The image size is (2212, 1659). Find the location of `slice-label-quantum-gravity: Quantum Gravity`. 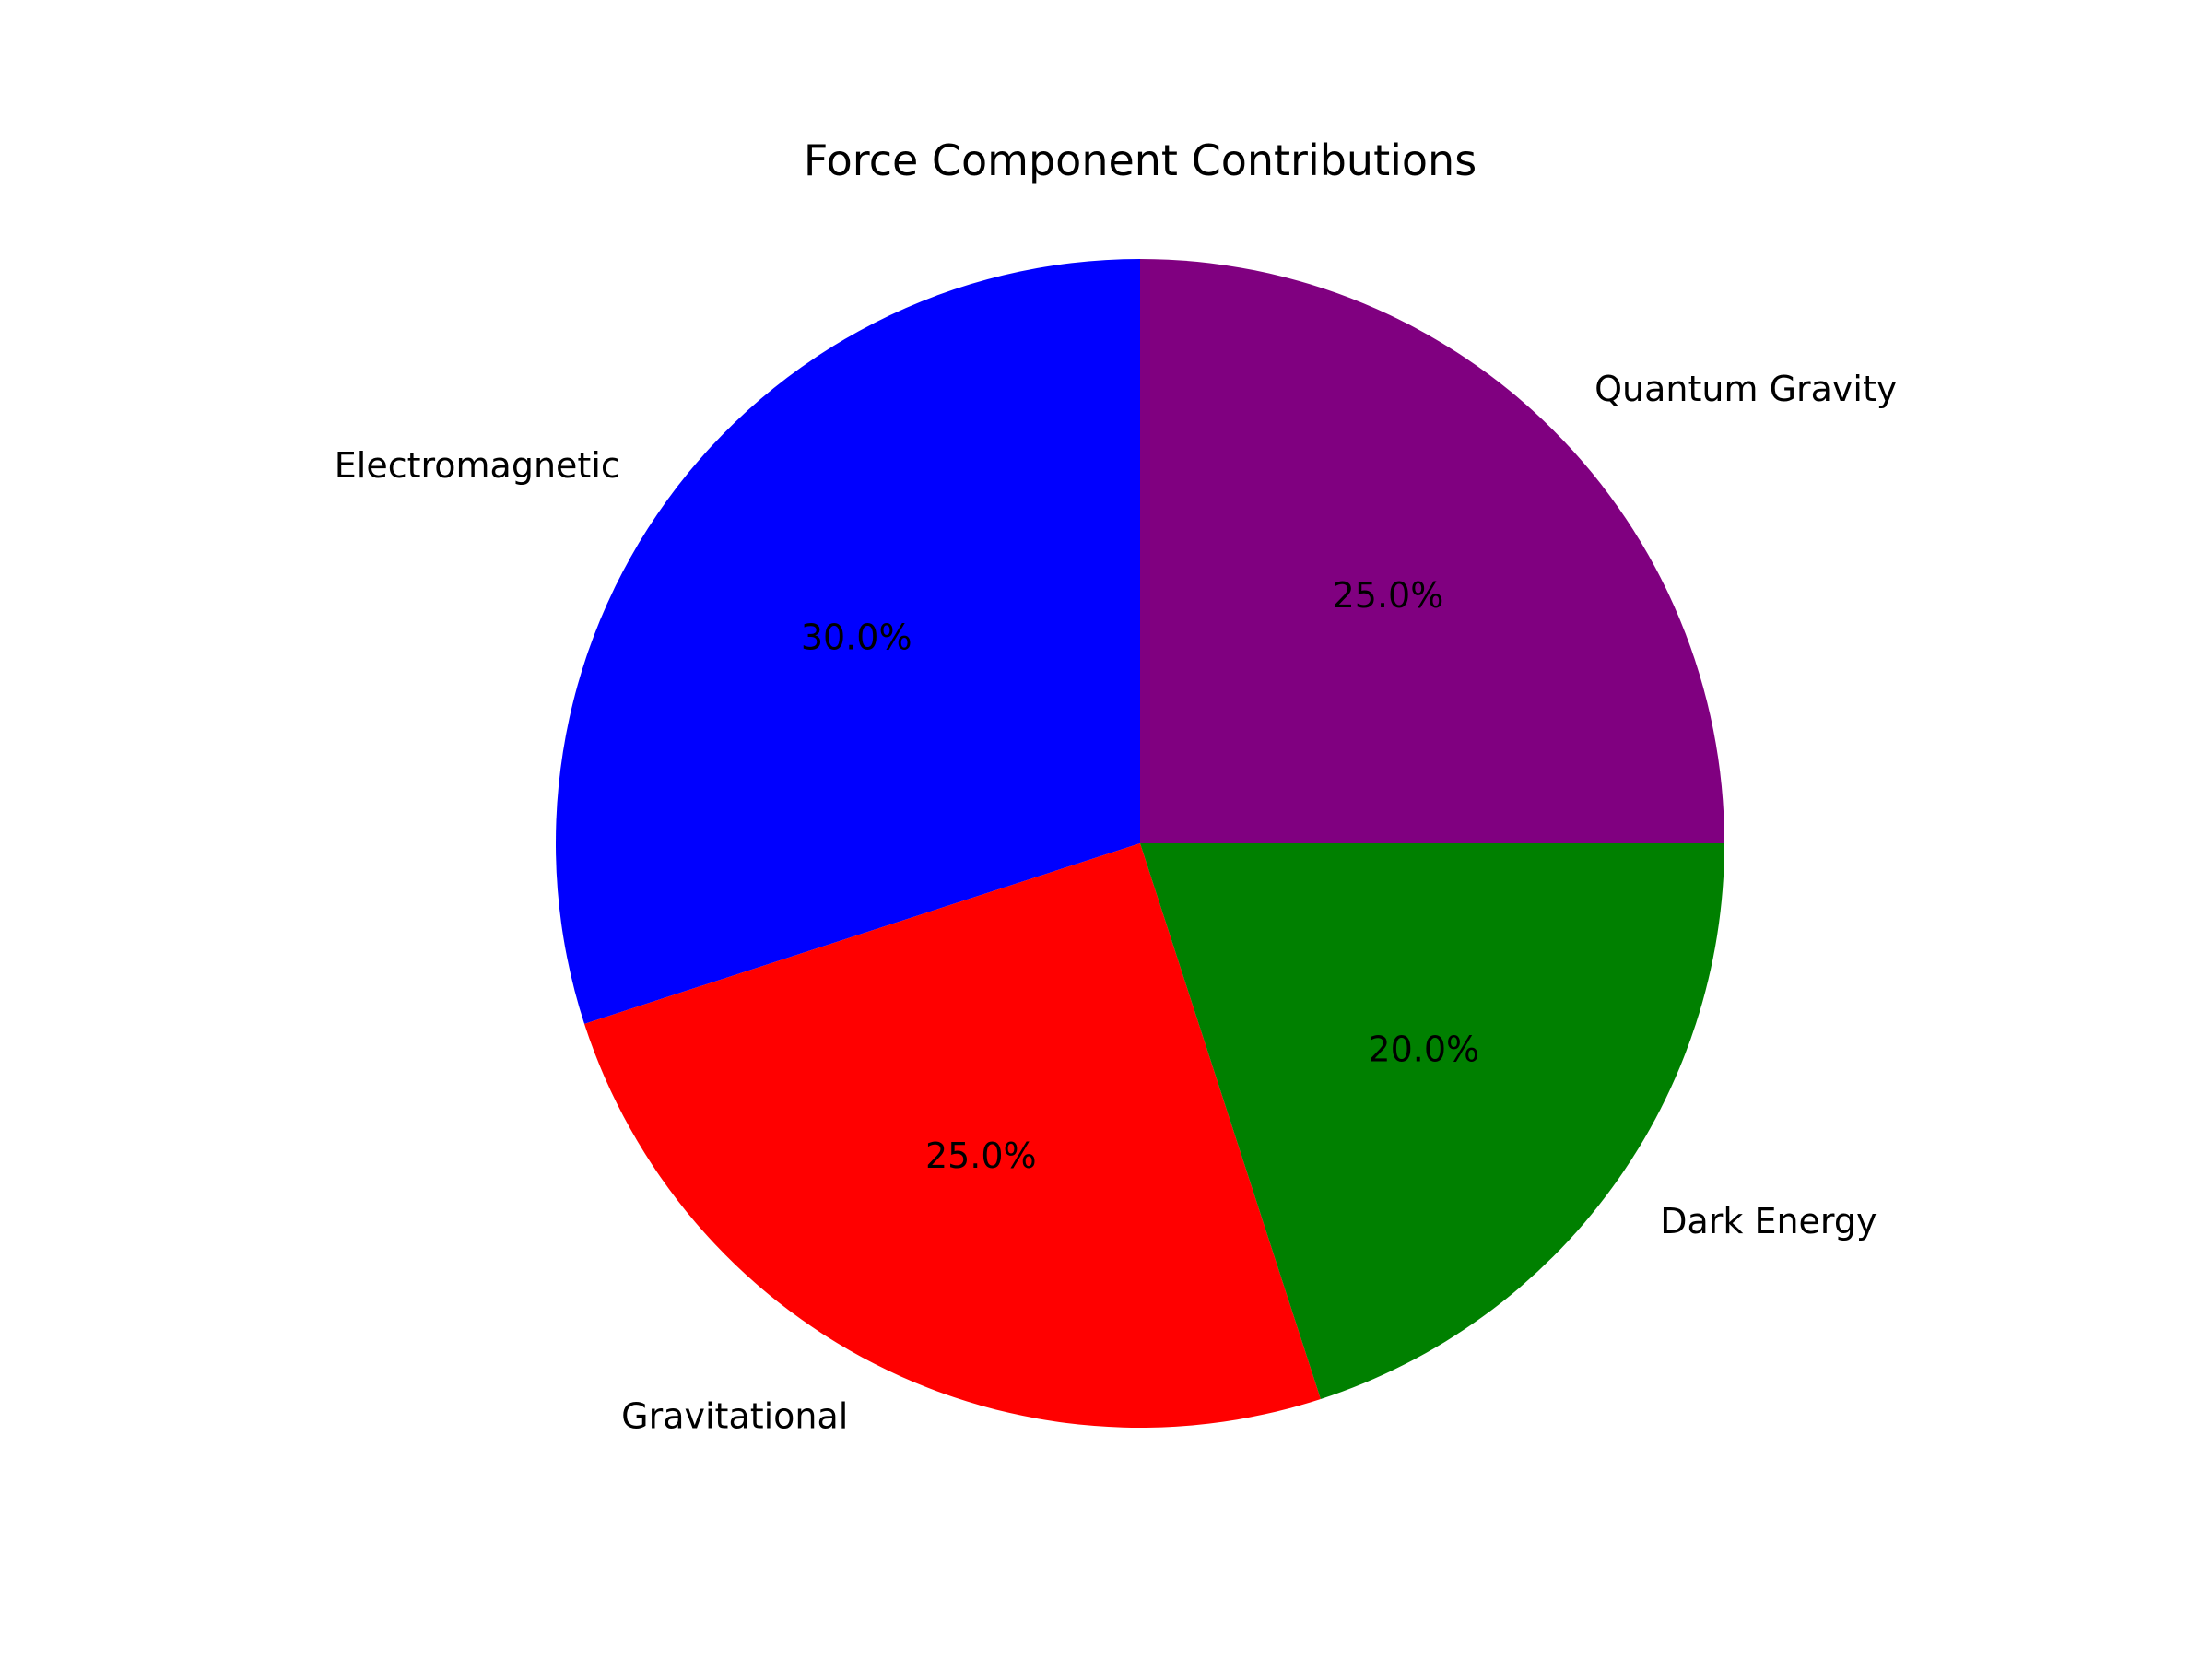

slice-label-quantum-gravity: Quantum Gravity is located at coordinates (1745, 389).